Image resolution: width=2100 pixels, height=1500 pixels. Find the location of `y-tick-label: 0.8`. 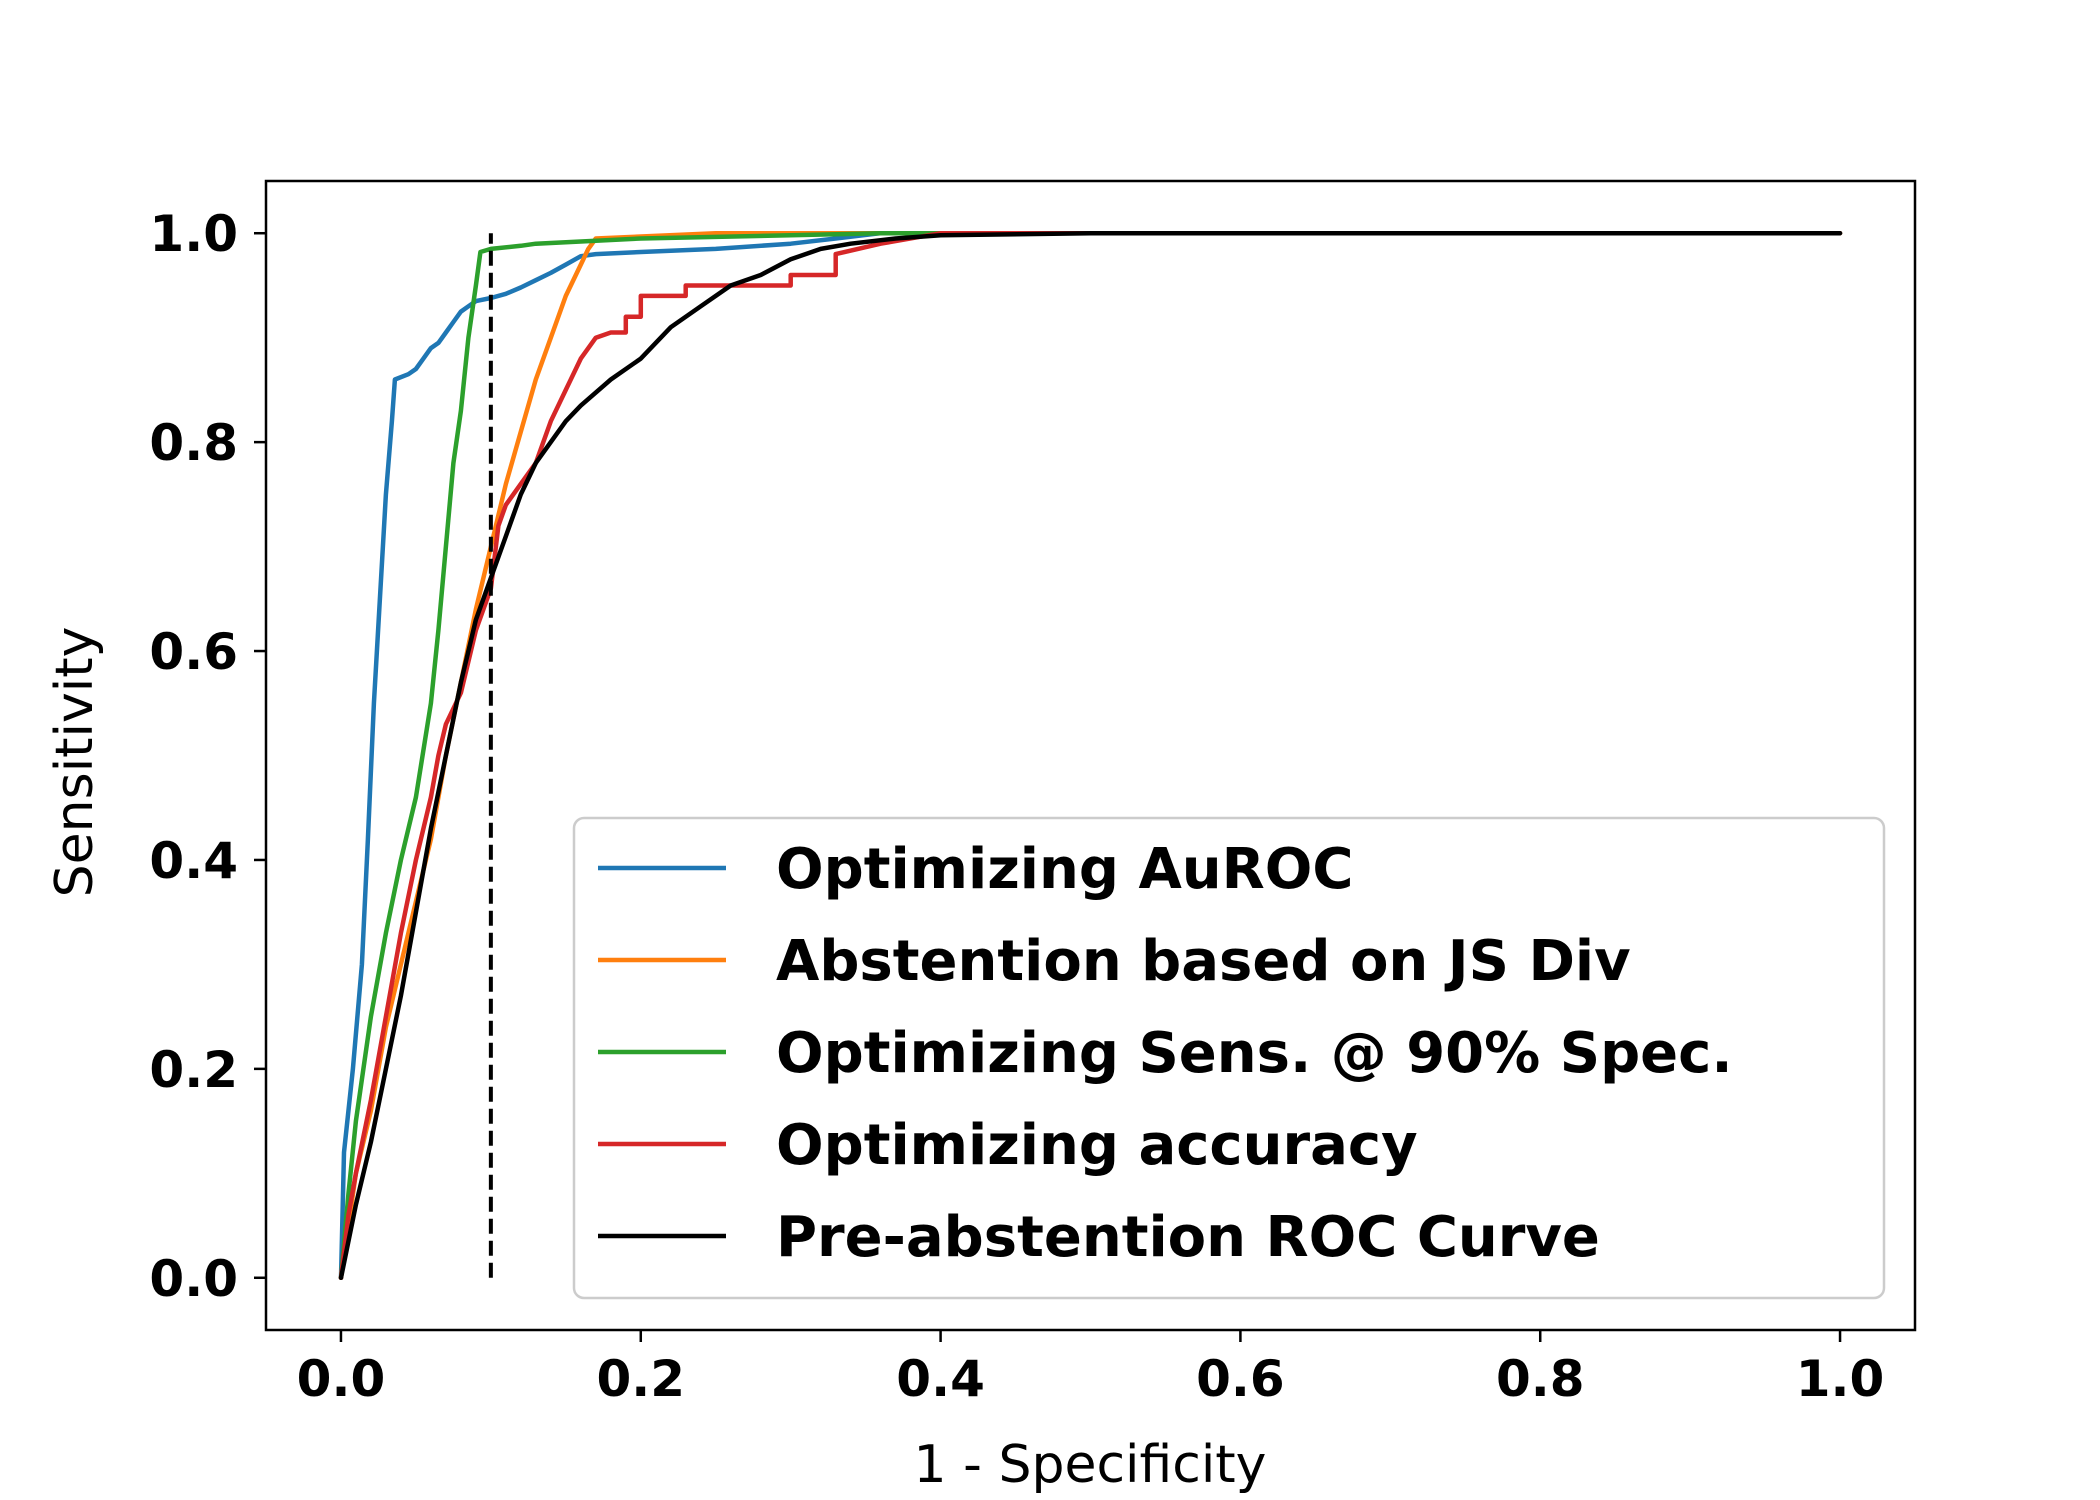

y-tick-label: 0.8 is located at coordinates (193, 443).